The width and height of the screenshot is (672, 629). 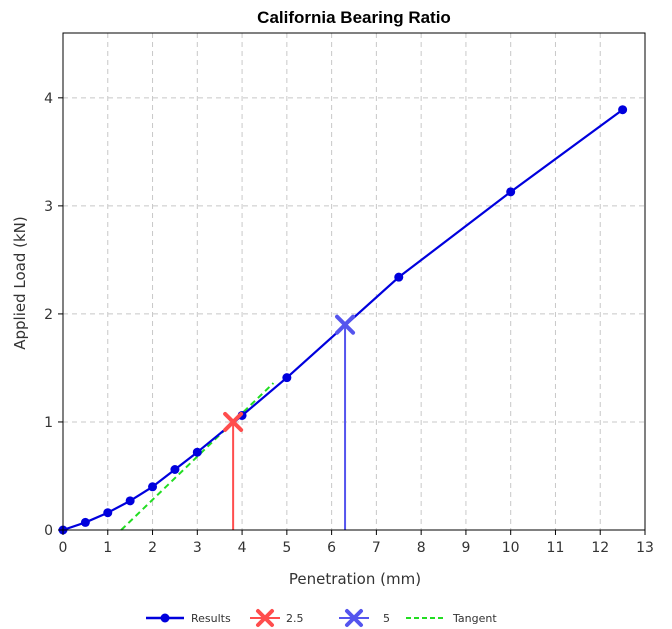 What do you see at coordinates (474, 618) in the screenshot?
I see `legend-tangent-label: Tangent` at bounding box center [474, 618].